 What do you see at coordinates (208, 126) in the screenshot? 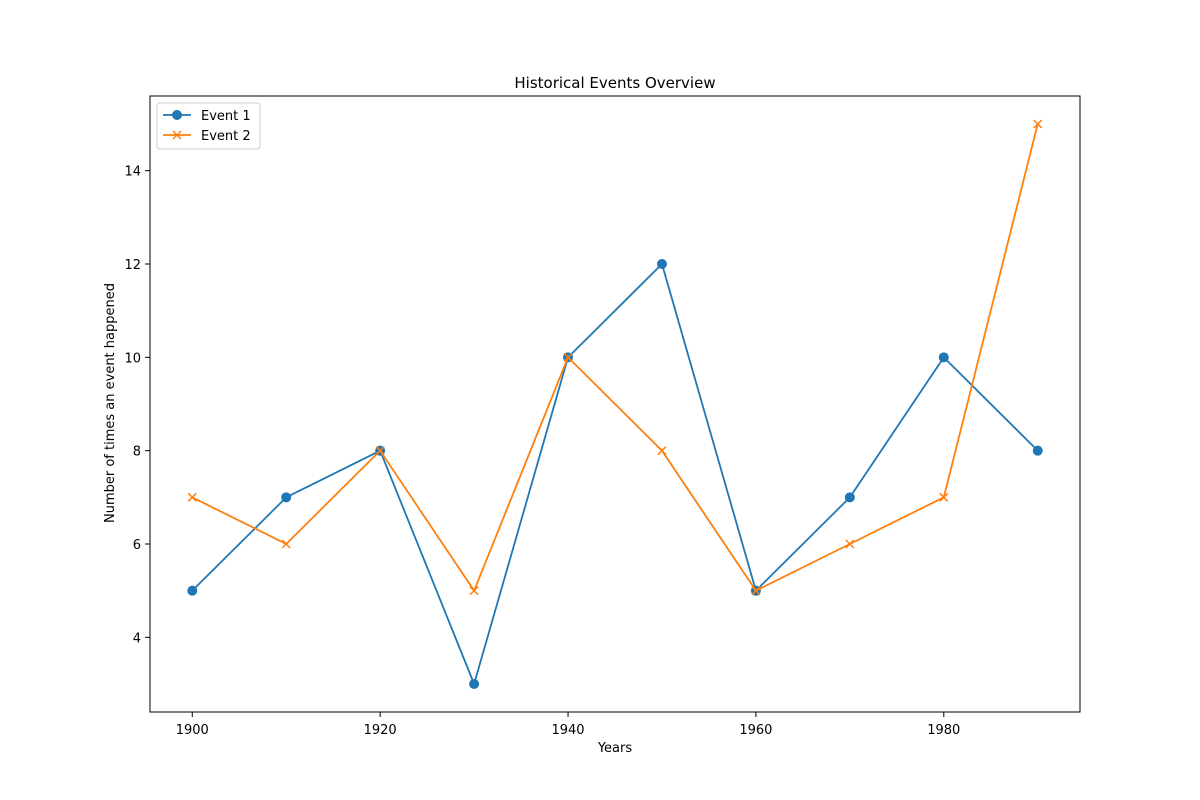
I see `legend: Event 1 Event 2` at bounding box center [208, 126].